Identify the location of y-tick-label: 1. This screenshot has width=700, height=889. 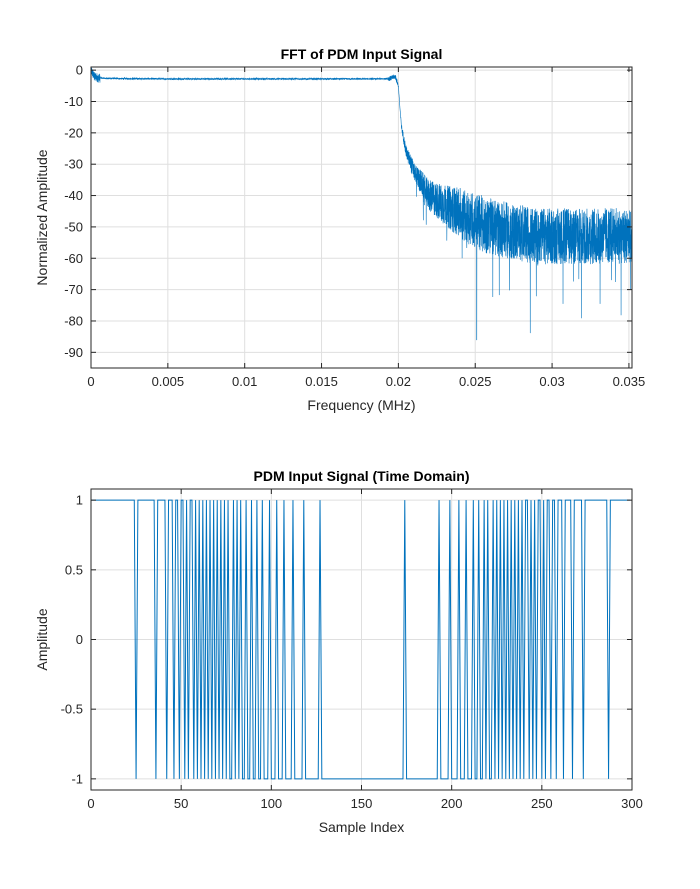
(79, 500).